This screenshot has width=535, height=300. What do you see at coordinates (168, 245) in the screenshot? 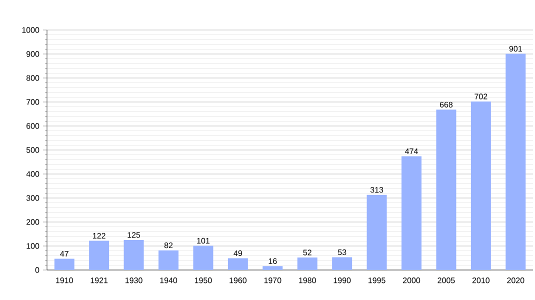
I see `data-label: 82` at bounding box center [168, 245].